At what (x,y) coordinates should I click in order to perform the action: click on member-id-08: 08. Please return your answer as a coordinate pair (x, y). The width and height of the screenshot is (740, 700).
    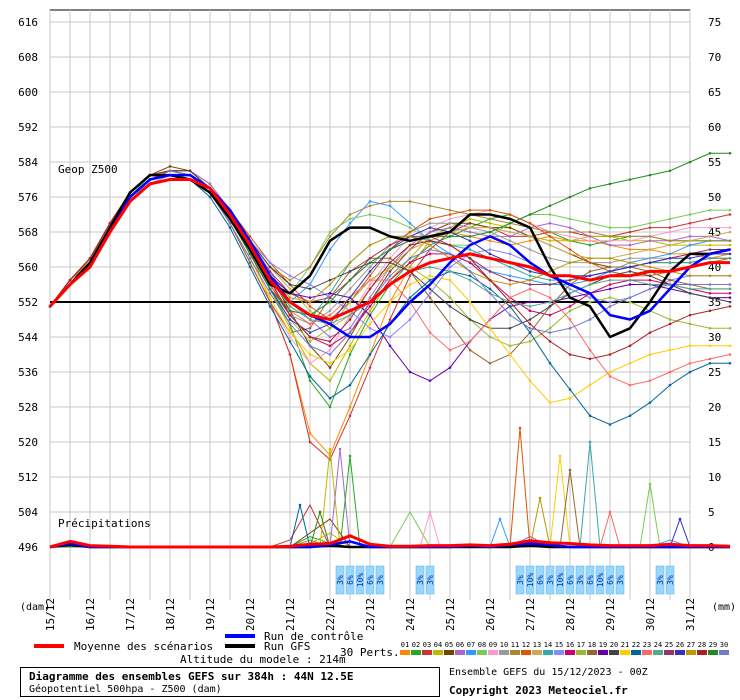
    Looking at the image, I should click on (482, 645).